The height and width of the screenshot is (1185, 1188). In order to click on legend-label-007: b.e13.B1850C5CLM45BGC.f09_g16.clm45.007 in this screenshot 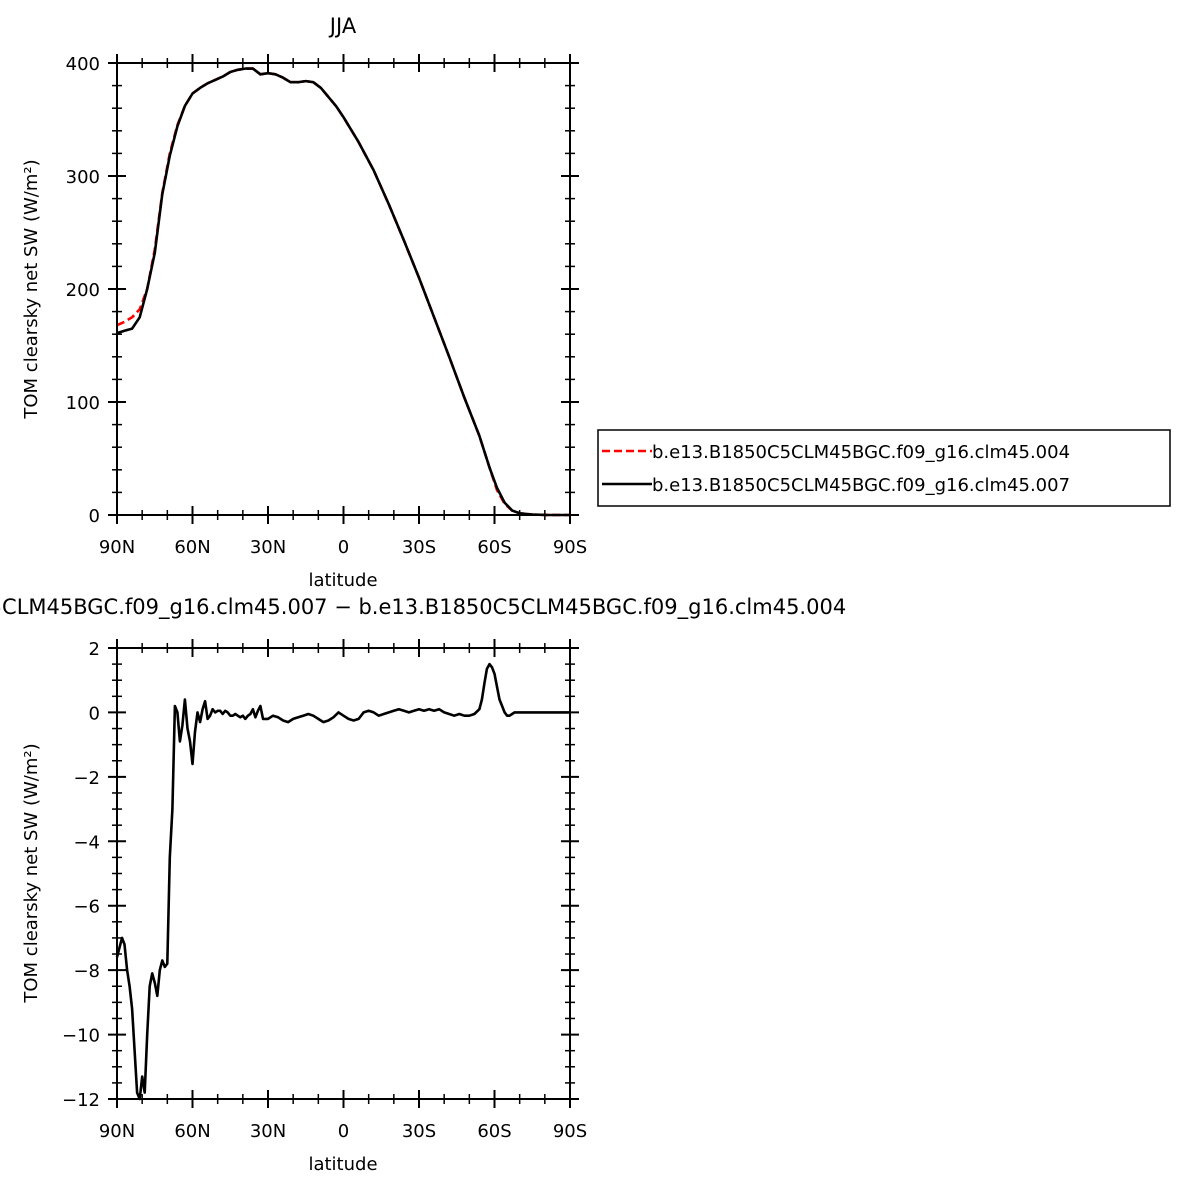, I will do `click(861, 485)`.